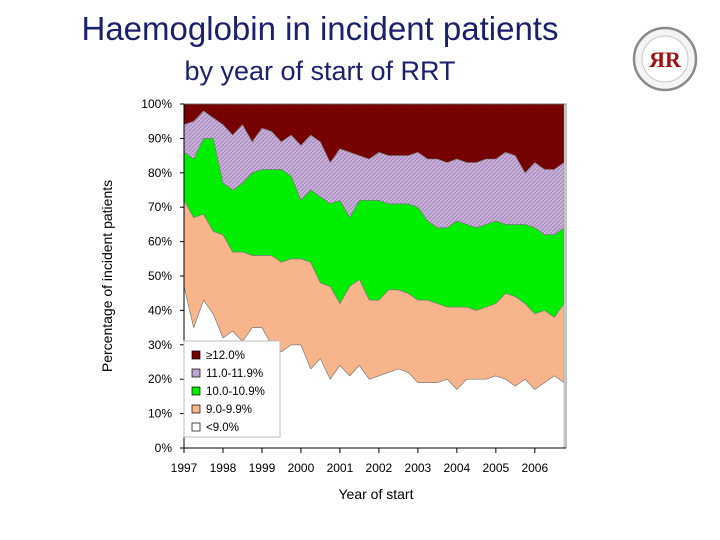  What do you see at coordinates (262, 468) in the screenshot?
I see `x-tick-label: 1999` at bounding box center [262, 468].